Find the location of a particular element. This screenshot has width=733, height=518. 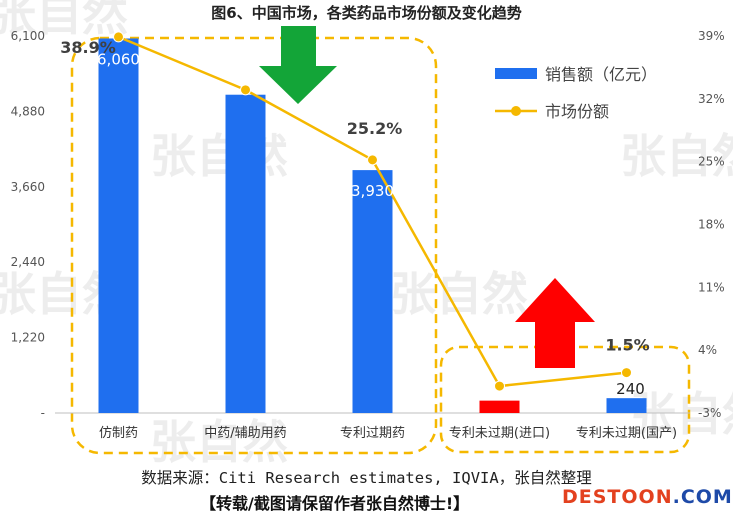

brand-part1: DESTOON is located at coordinates (617, 497).